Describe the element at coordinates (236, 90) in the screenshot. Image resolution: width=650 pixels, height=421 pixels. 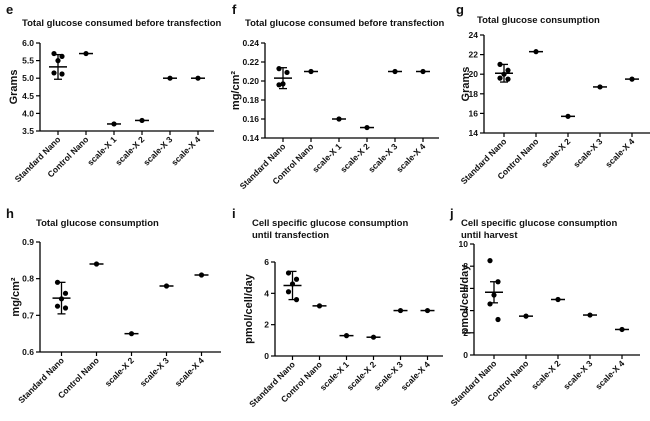
I see `y-axis-label: mg/cm²` at that location.